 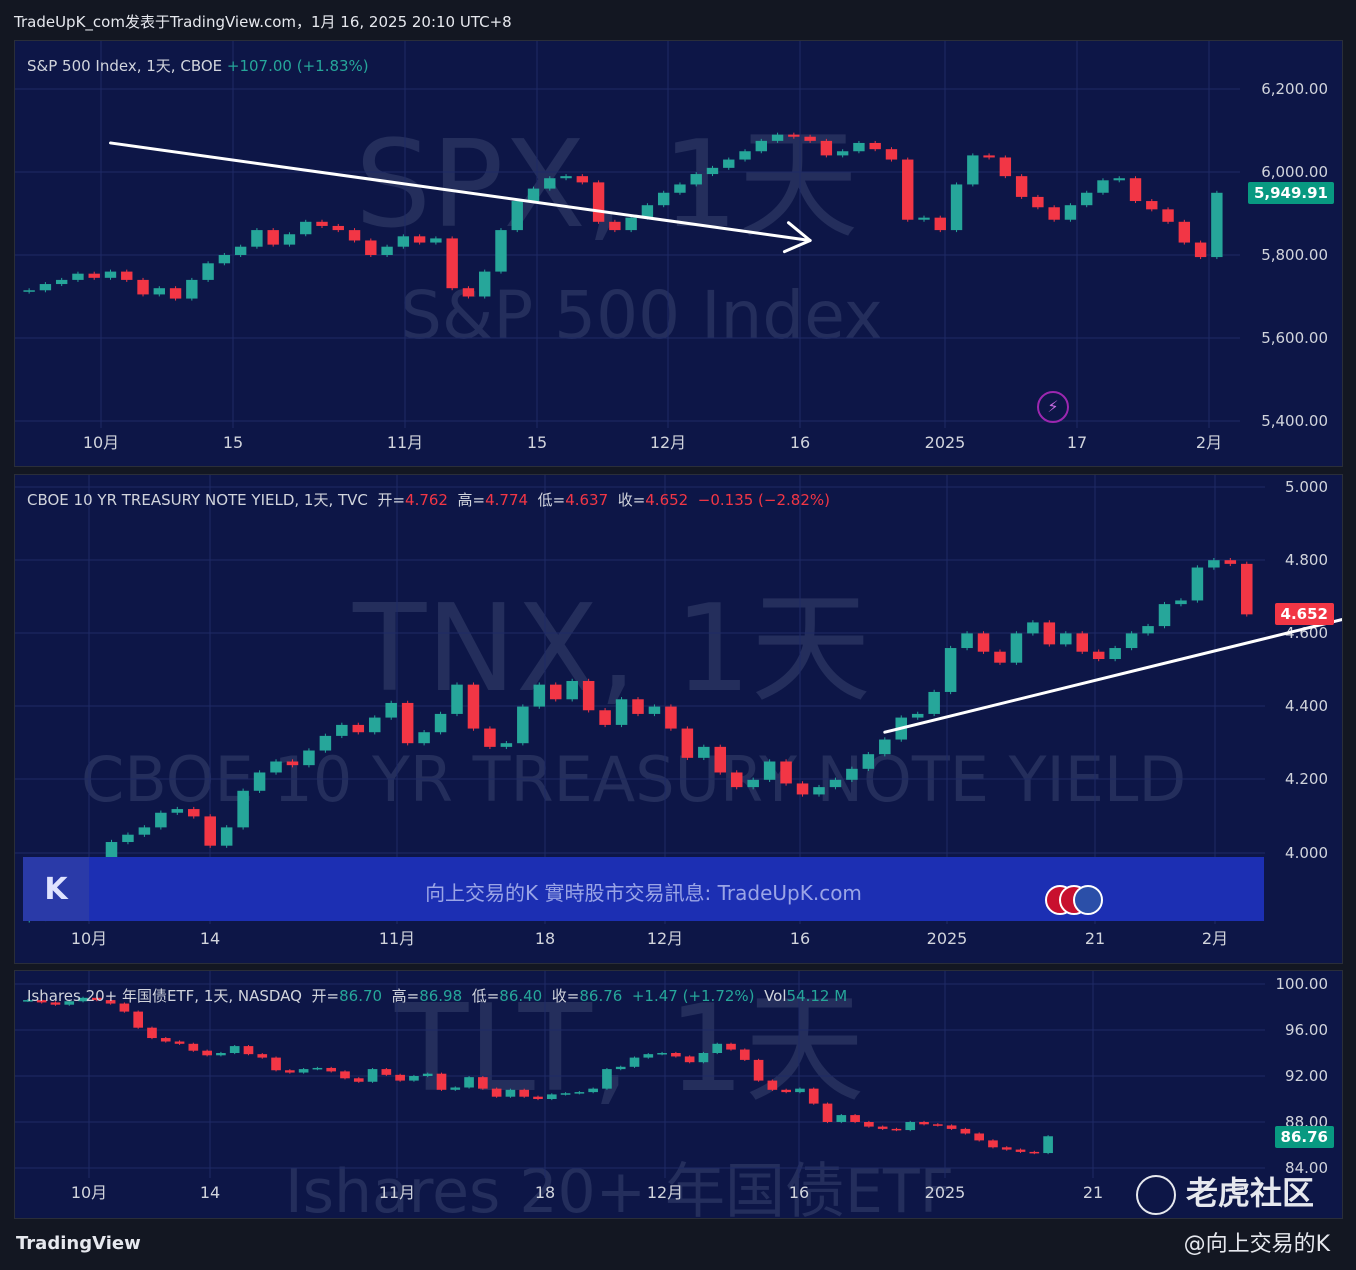 I want to click on tlt-close-label: 收=, so click(x=565, y=996).